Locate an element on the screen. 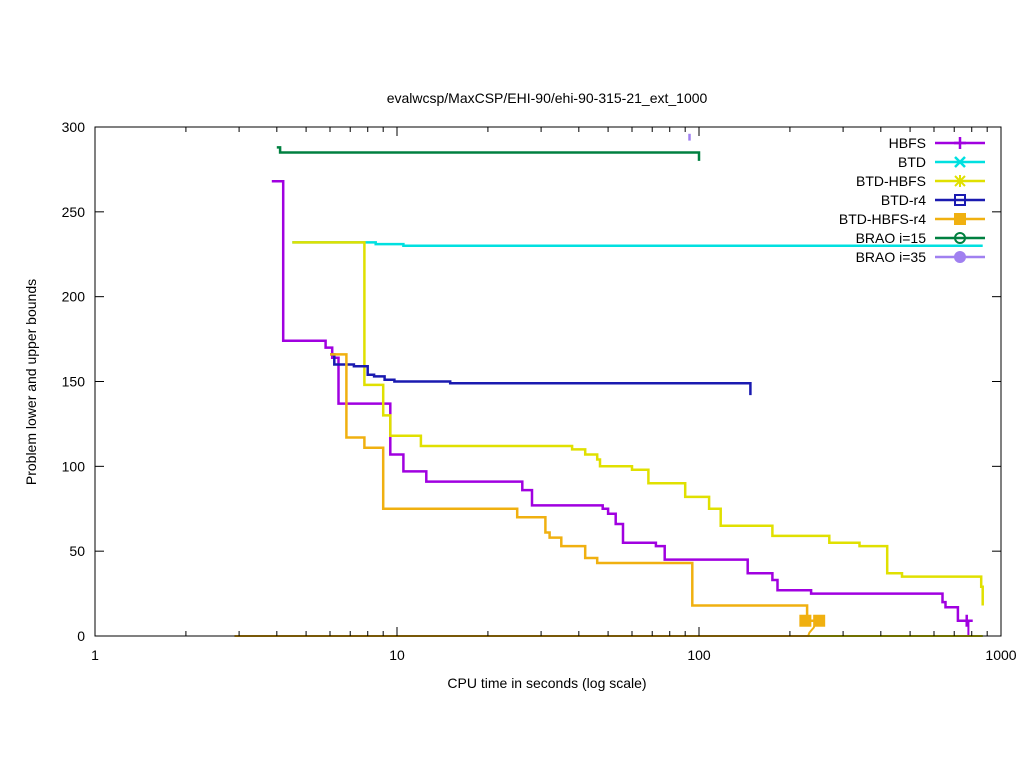 Image resolution: width=1024 pixels, height=768 pixels. y-tick-label: 300 is located at coordinates (74, 127).